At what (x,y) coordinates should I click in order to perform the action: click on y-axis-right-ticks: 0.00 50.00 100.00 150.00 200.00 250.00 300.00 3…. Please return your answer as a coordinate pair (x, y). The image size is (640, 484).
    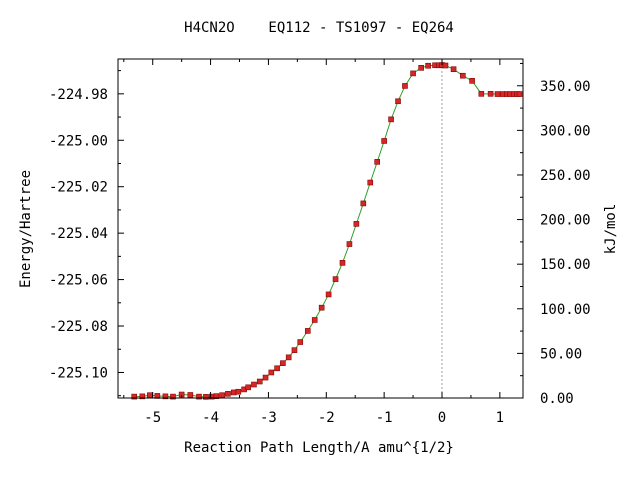
    Looking at the image, I should click on (554, 234).